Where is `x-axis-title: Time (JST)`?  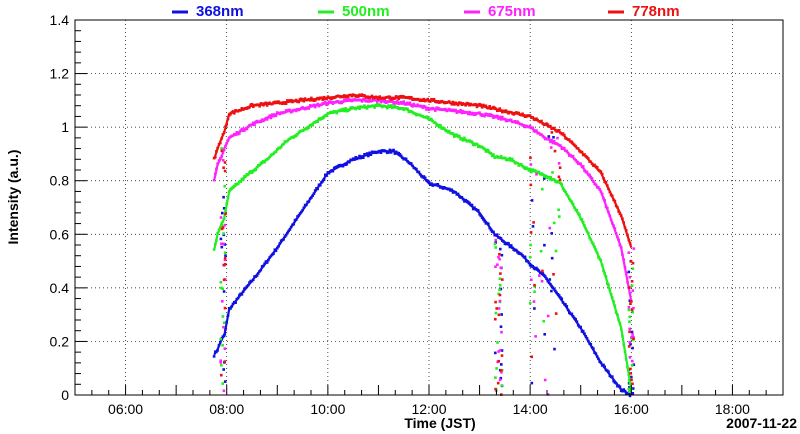 x-axis-title: Time (JST) is located at coordinates (439, 423).